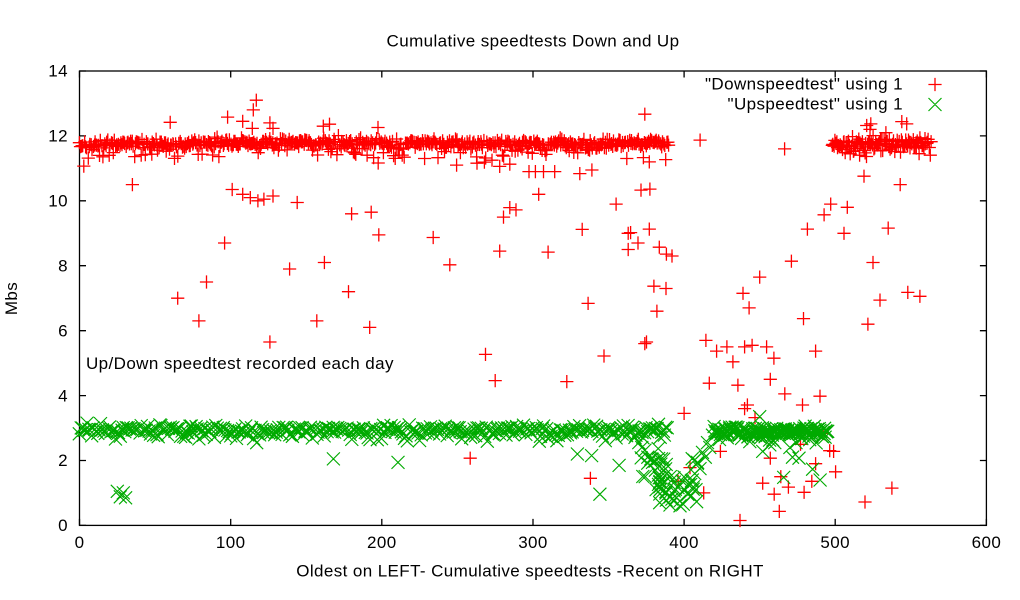  I want to click on svg-text: 12, so click(58, 136).